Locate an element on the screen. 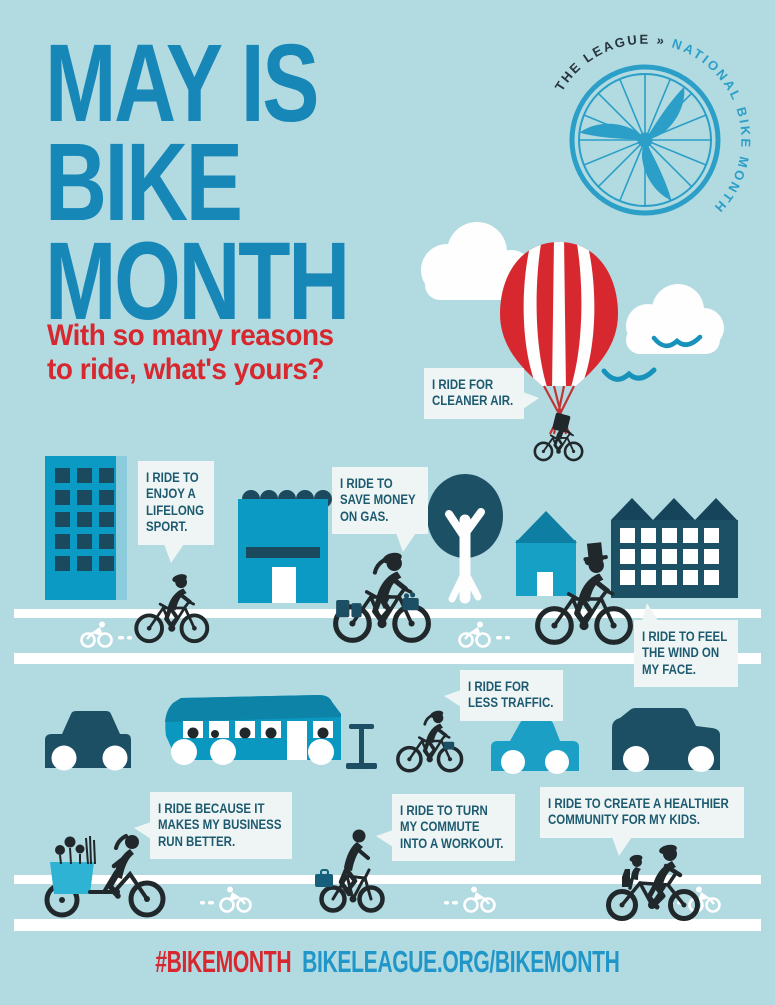  national-bike-month-logo: THE LEAGUE » NATIONAL BIKE MONTH is located at coordinates (651, 124).